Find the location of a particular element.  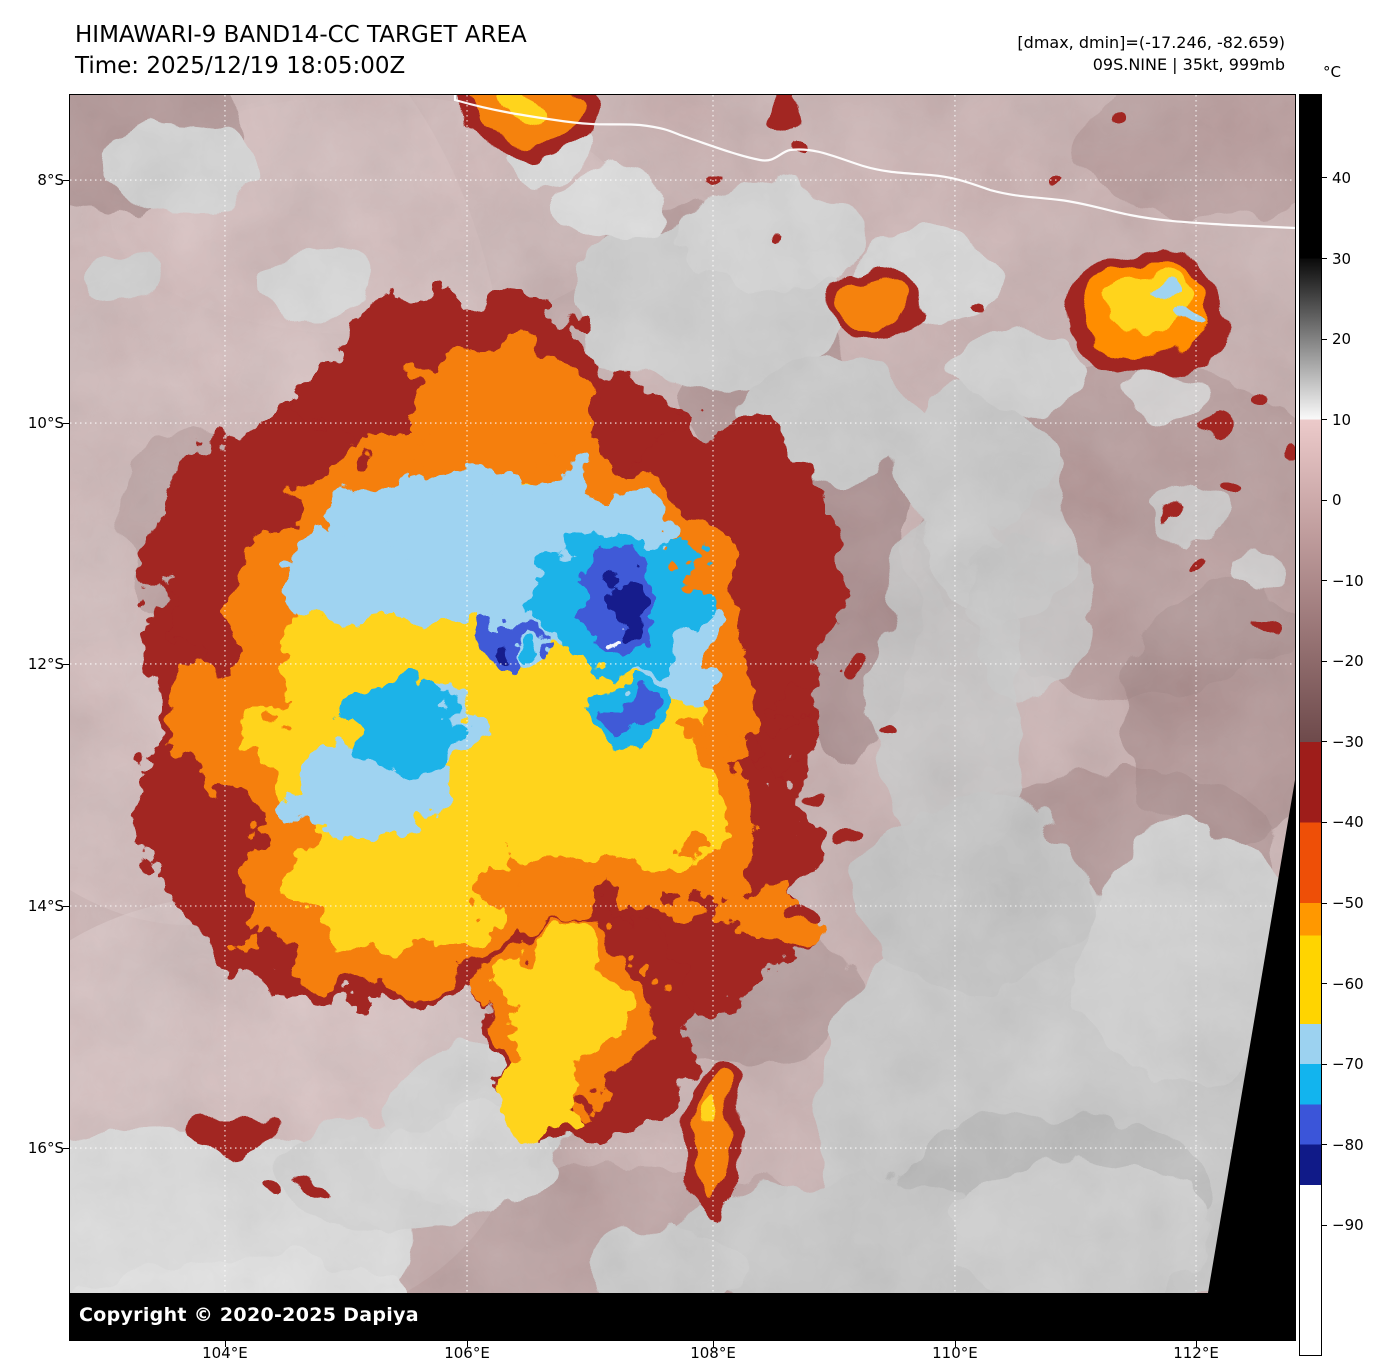

lat-tick-label: 14°S is located at coordinates (45, 905).